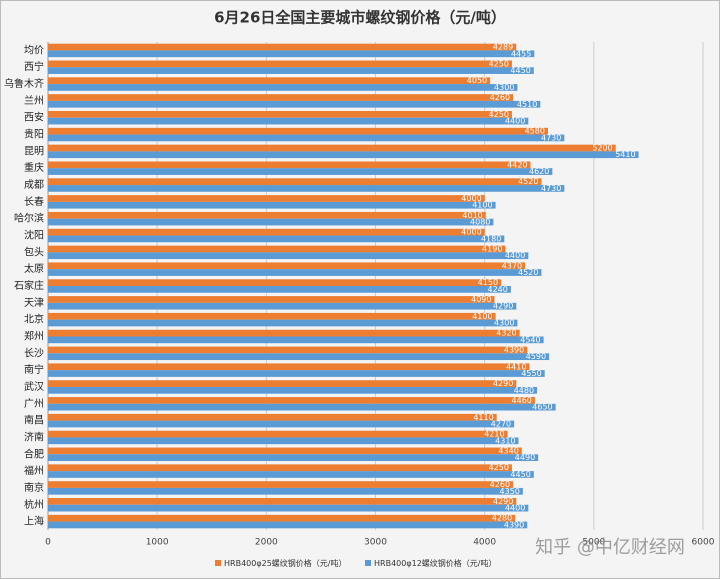  What do you see at coordinates (34, 134) in the screenshot?
I see `y-tick-label: 贵阳` at bounding box center [34, 134].